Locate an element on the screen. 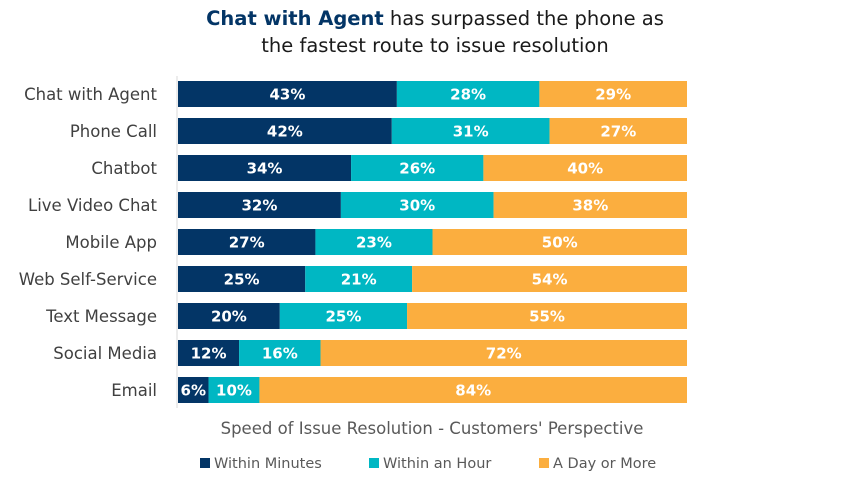  data-label: 50% is located at coordinates (560, 243).